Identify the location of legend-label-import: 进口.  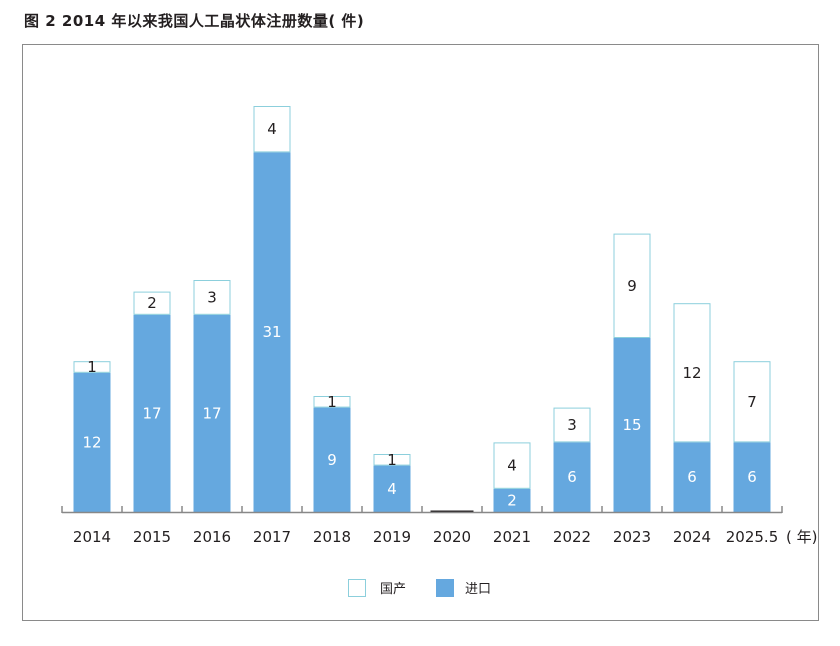
(478, 589).